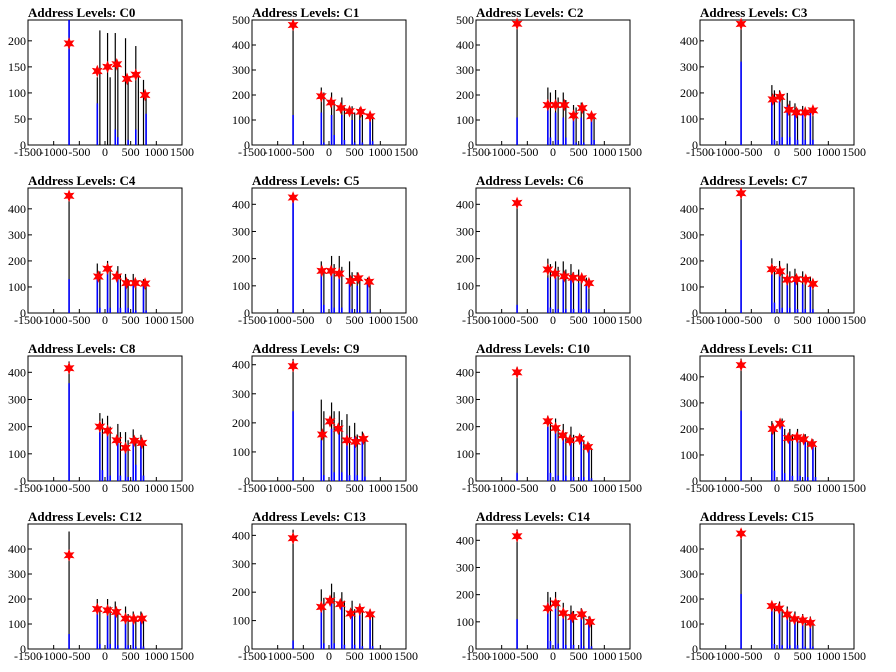 This screenshot has width=896, height=672. Describe the element at coordinates (533, 516) in the screenshot. I see `chart-title: Address Levels: C14` at that location.